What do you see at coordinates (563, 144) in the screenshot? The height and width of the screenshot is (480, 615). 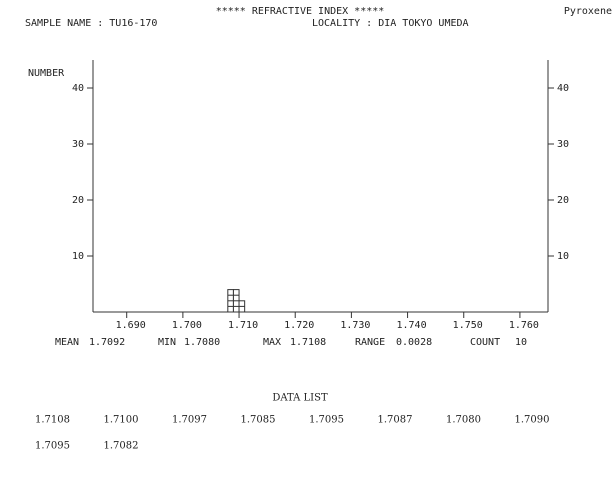 I see `y2-tick-label: 30` at bounding box center [563, 144].